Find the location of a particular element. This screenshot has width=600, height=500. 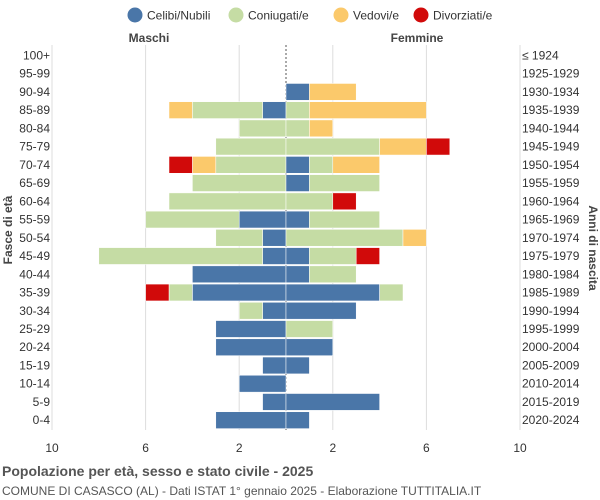

birth-year-tick-label: 1945-1949 is located at coordinates (551, 147).